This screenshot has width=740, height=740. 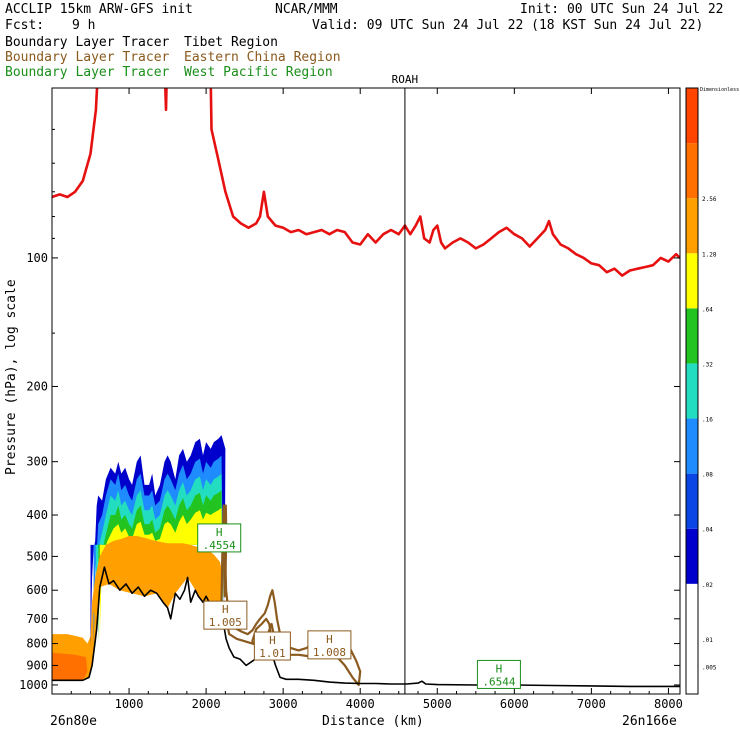 What do you see at coordinates (33, 685) in the screenshot?
I see `y-tick-label-1000: 1000` at bounding box center [33, 685].